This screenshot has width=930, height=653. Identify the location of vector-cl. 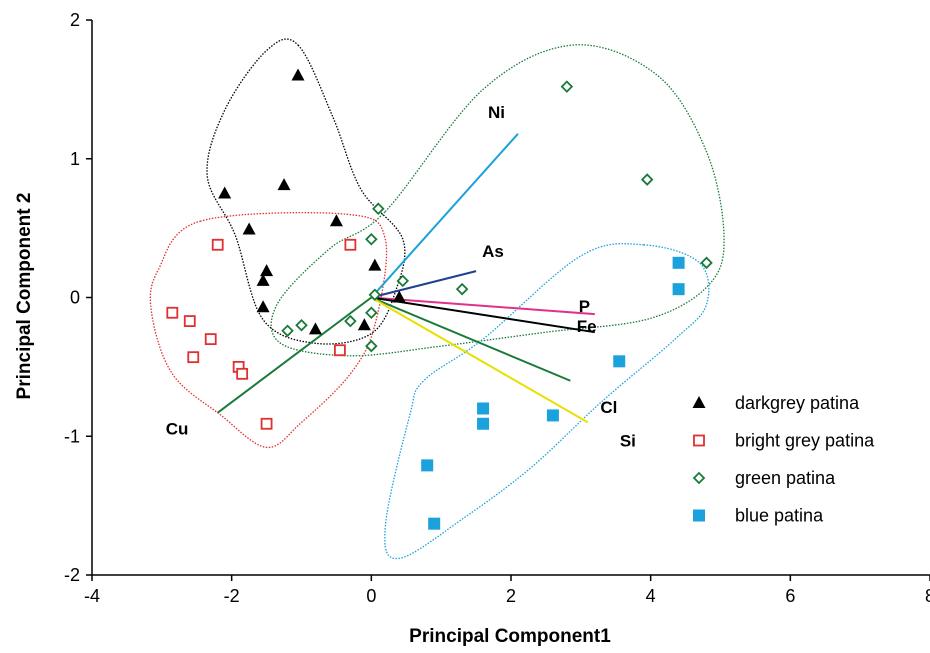
(470, 339).